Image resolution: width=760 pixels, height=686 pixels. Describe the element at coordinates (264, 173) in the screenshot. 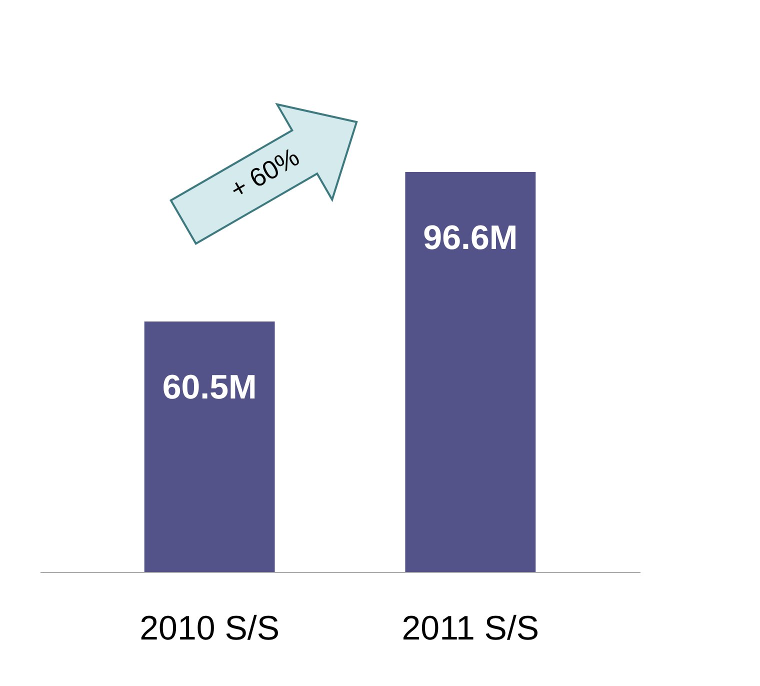

I see `annotation: + 60%` at that location.